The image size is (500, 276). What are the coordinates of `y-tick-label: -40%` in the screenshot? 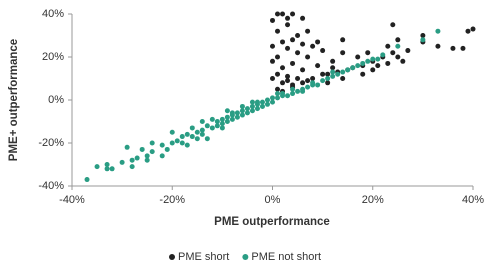 It's located at (51, 186).